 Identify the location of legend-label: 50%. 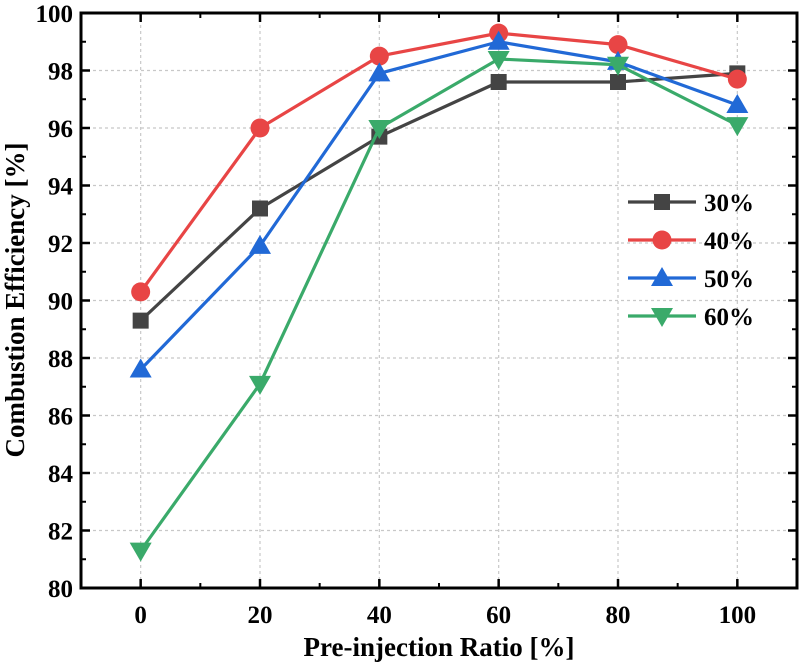
(729, 279).